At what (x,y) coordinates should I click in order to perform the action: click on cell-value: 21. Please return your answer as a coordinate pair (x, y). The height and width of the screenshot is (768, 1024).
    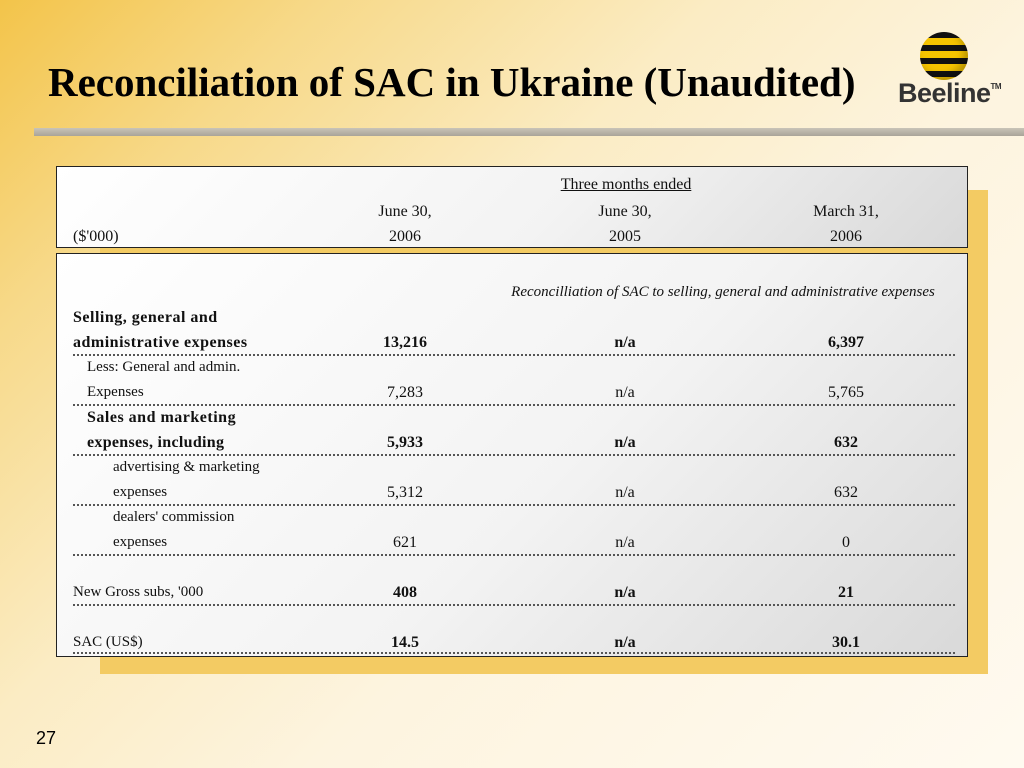
    Looking at the image, I should click on (846, 592).